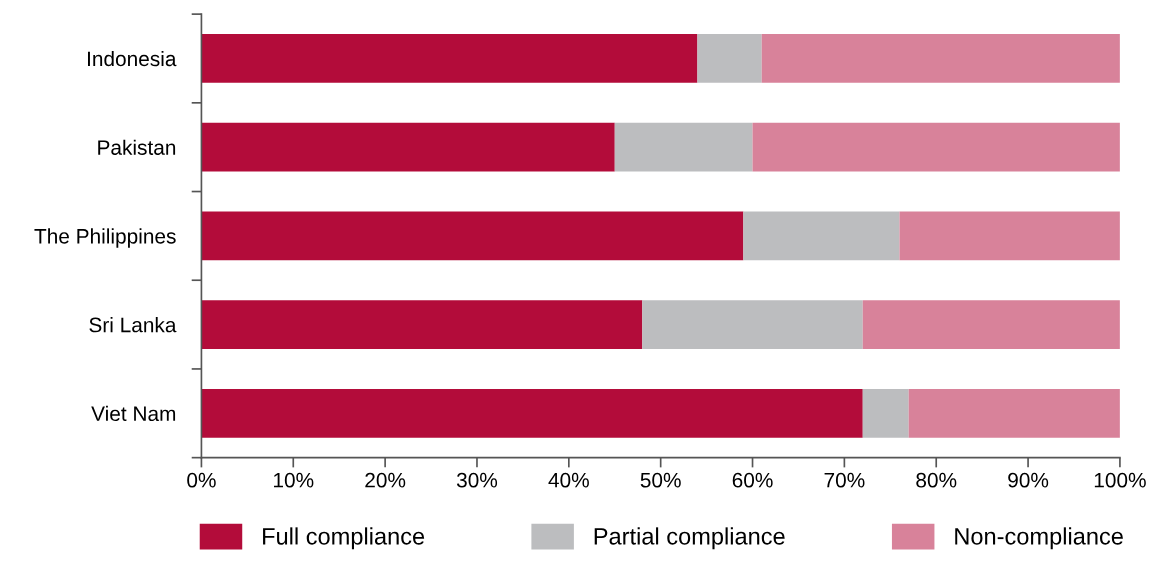 The width and height of the screenshot is (1151, 565). I want to click on x-tick-label: 70%, so click(844, 480).